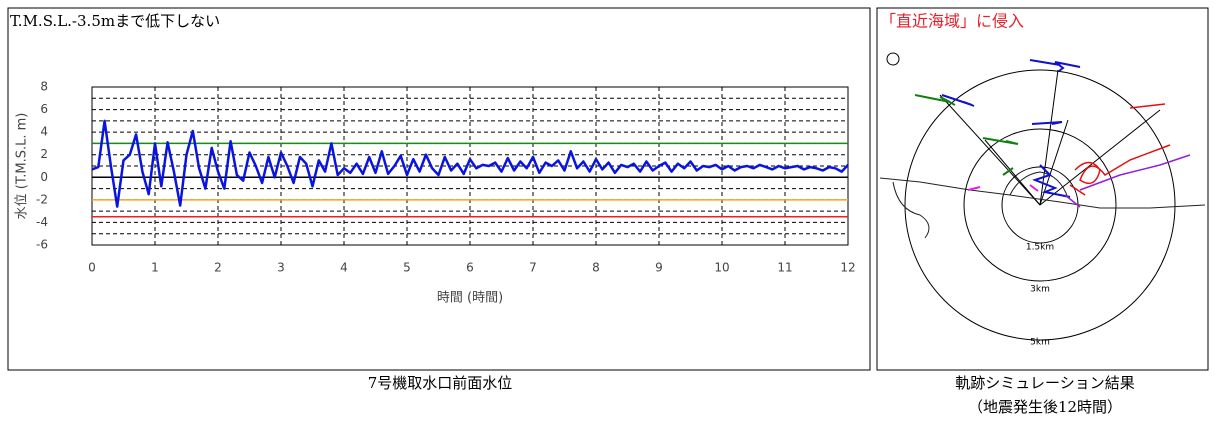 The height and width of the screenshot is (434, 1214). I want to click on x-tick-label: 3, so click(281, 268).